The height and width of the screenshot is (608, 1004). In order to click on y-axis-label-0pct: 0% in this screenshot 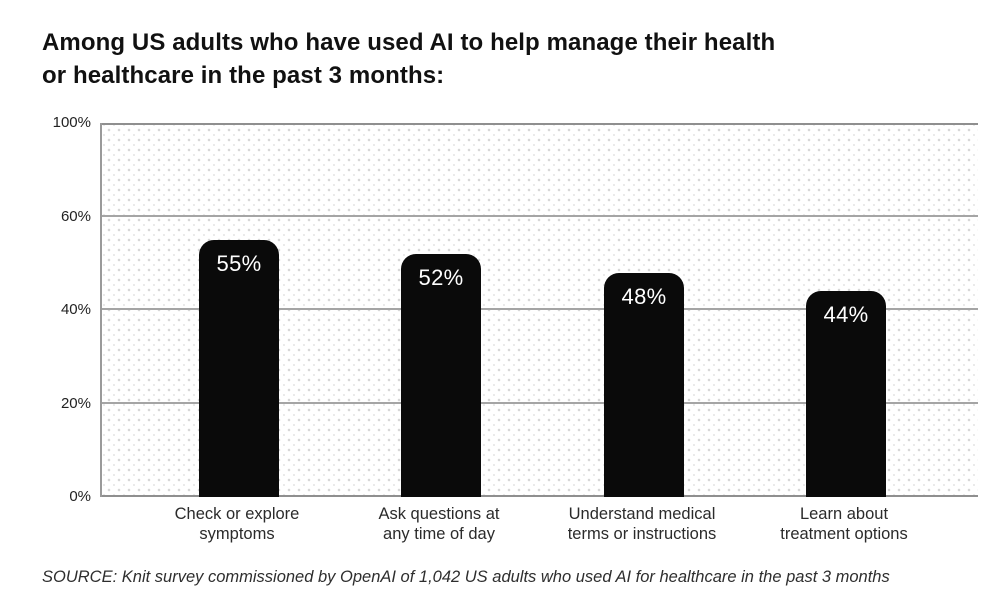, I will do `click(80, 496)`.